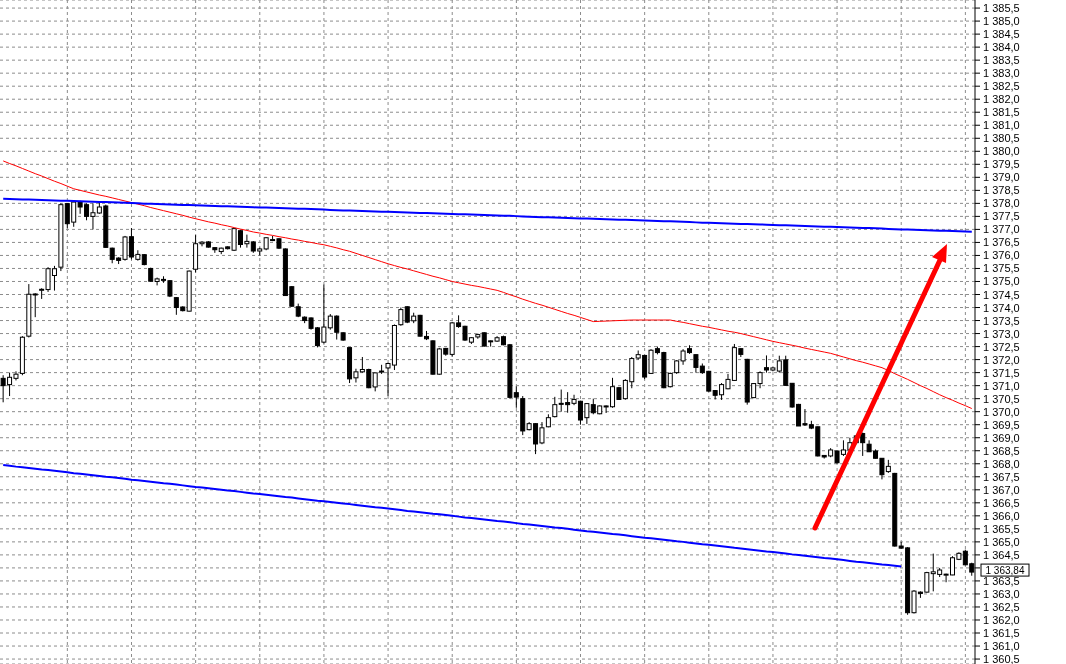 This screenshot has height=664, width=1066. What do you see at coordinates (1001, 489) in the screenshot?
I see `y-tick-label: 1 367,0` at bounding box center [1001, 489].